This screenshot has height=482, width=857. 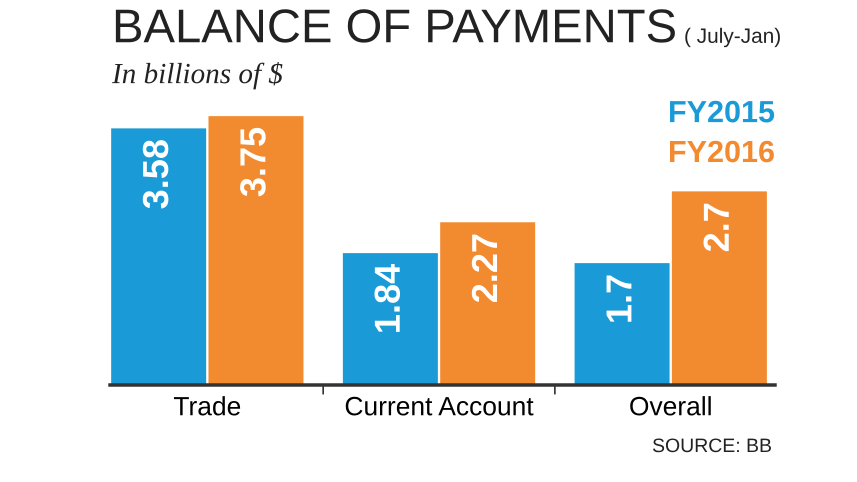 I want to click on chart-title: BALANCE OF PAYMENTS, so click(x=395, y=26).